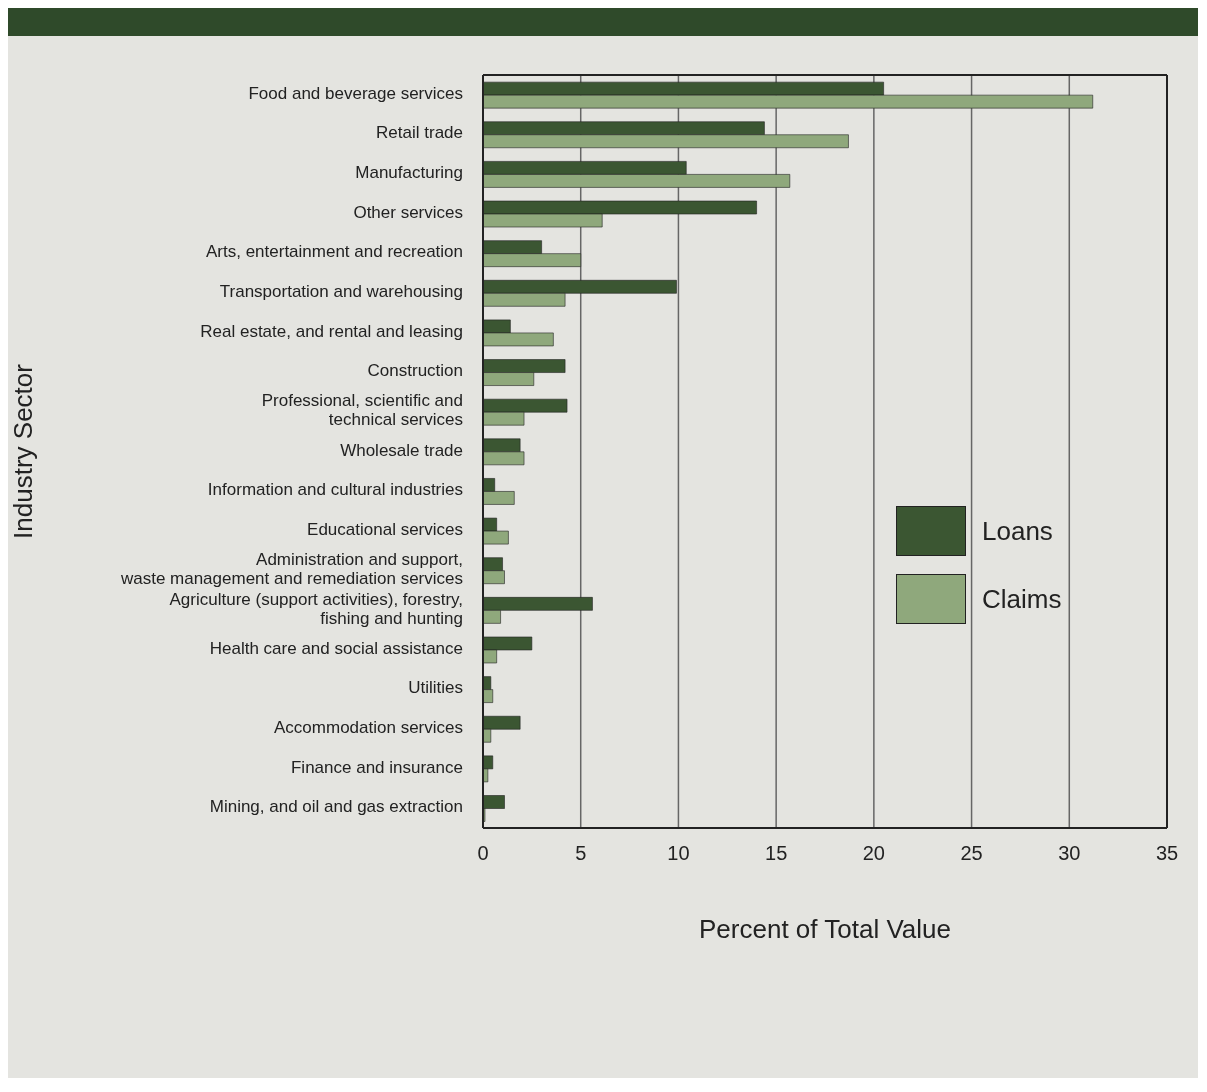 This screenshot has width=1207, height=1092. What do you see at coordinates (385, 530) in the screenshot?
I see `y-tick-label: Educational services` at bounding box center [385, 530].